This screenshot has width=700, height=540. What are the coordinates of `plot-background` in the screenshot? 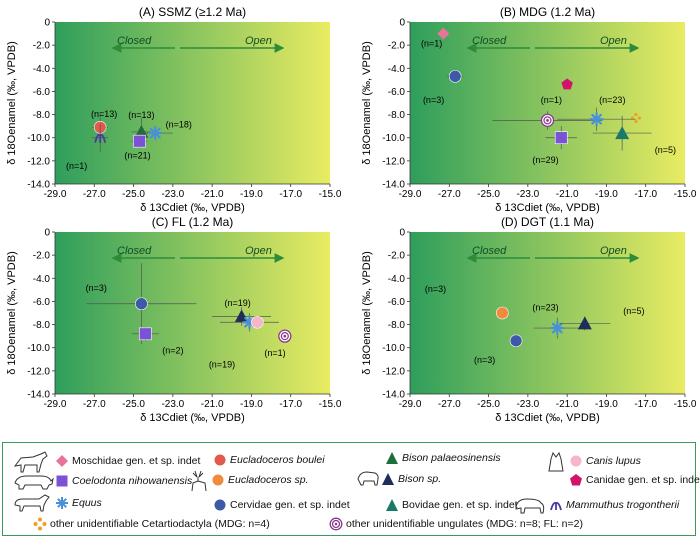 It's located at (192, 313).